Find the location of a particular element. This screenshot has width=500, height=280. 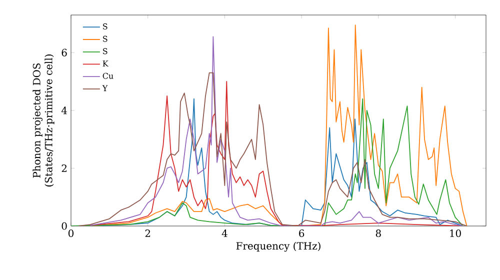

x-tick-label: 10 is located at coordinates (455, 234).